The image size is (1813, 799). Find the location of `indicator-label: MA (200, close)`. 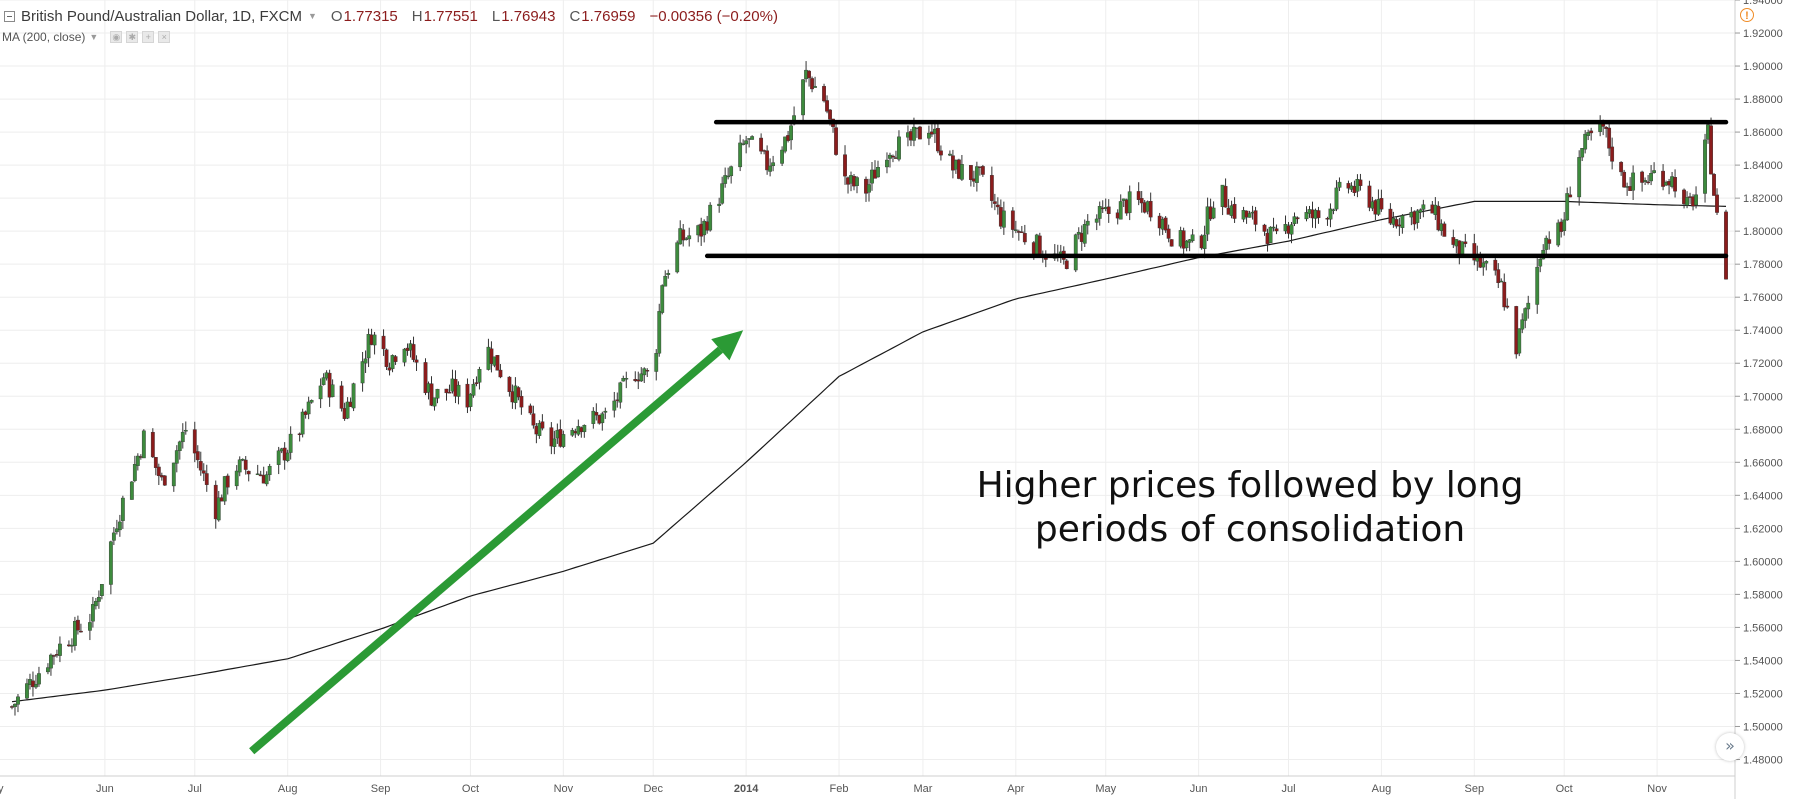

indicator-label: MA (200, close) is located at coordinates (44, 37).